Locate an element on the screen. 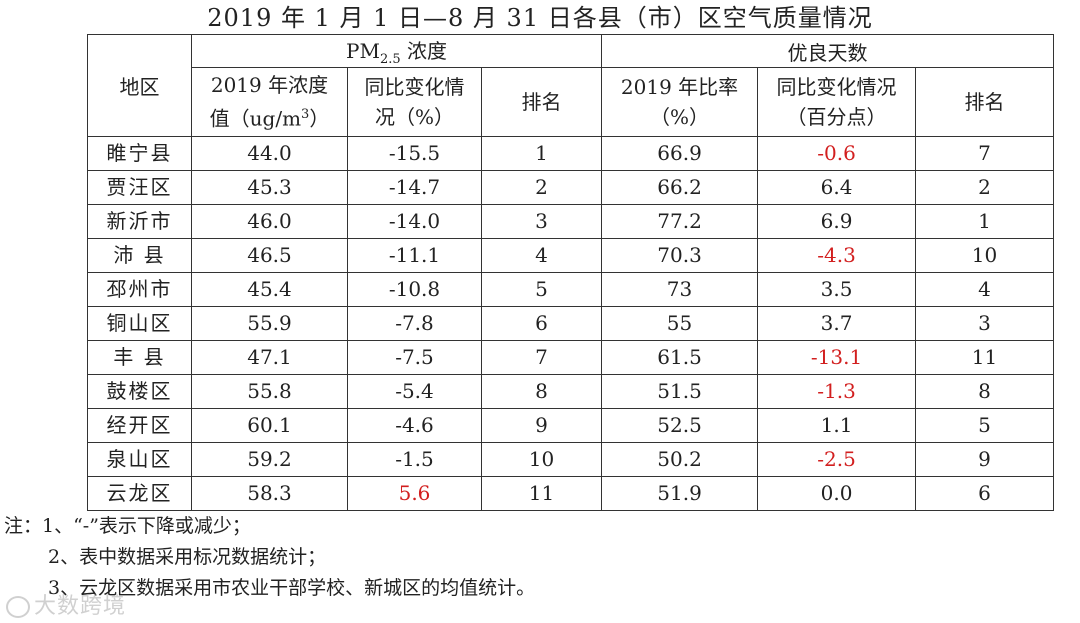 Image resolution: width=1080 pixels, height=623 pixels. header-row-groups: 地区 PM2.5 浓度 优良天数 is located at coordinates (571, 85).